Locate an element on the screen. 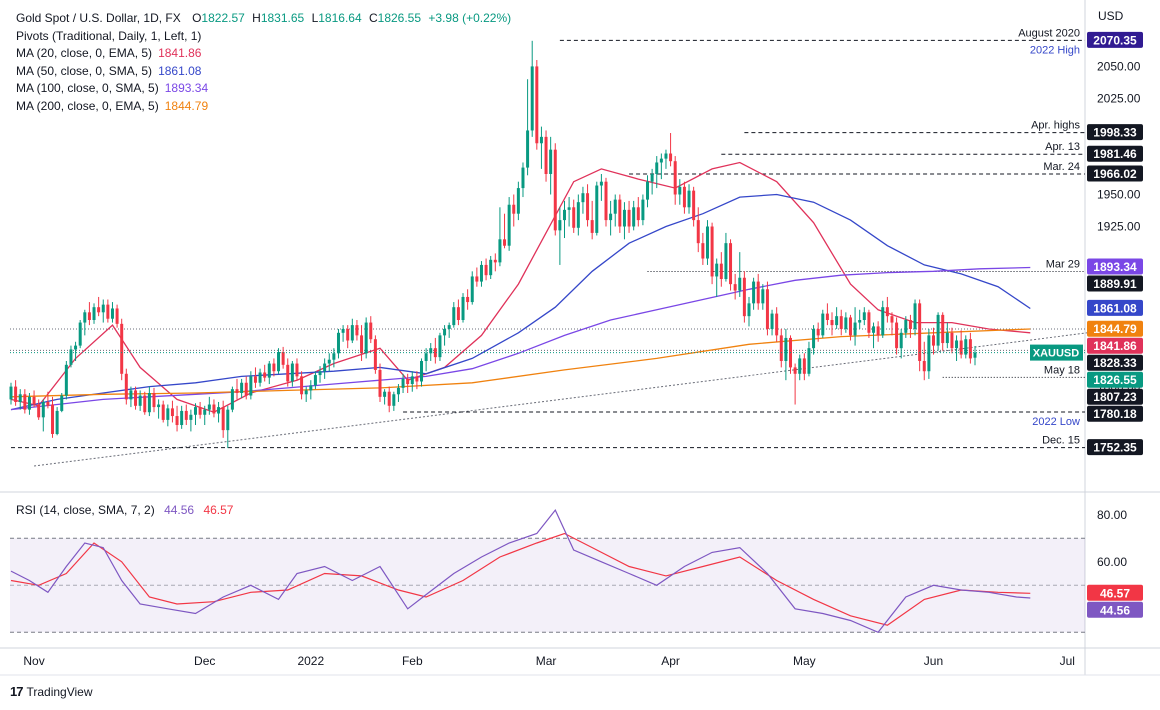 The width and height of the screenshot is (1160, 710). rsi-sma-axis-label: 46.57 is located at coordinates (1115, 593).